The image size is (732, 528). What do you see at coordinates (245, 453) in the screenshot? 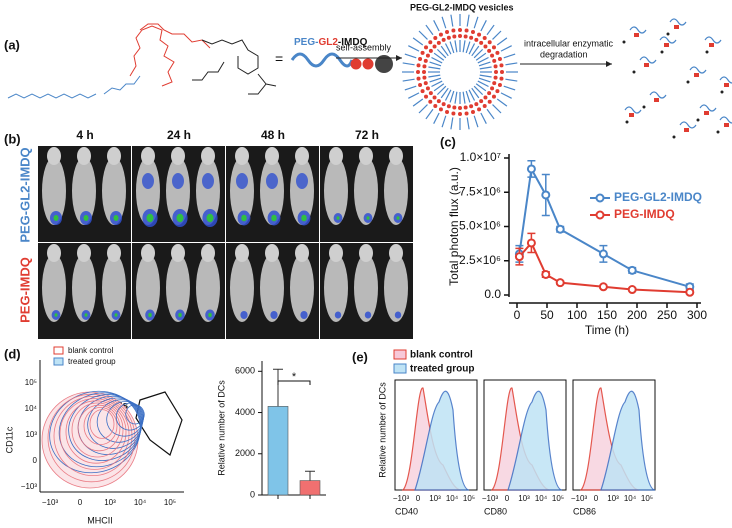
I see `y-tick-label: 2000` at bounding box center [245, 453].